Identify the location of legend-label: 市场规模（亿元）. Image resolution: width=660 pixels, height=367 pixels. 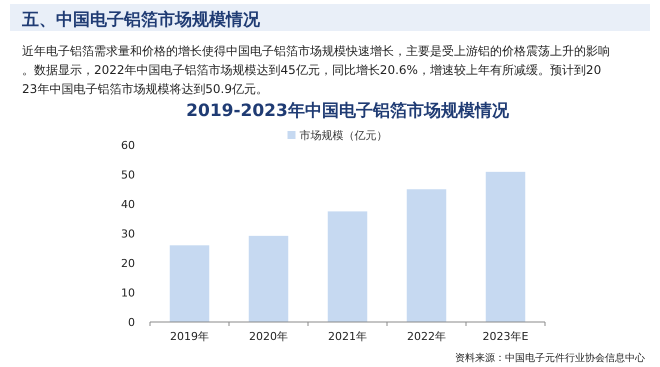
(344, 135).